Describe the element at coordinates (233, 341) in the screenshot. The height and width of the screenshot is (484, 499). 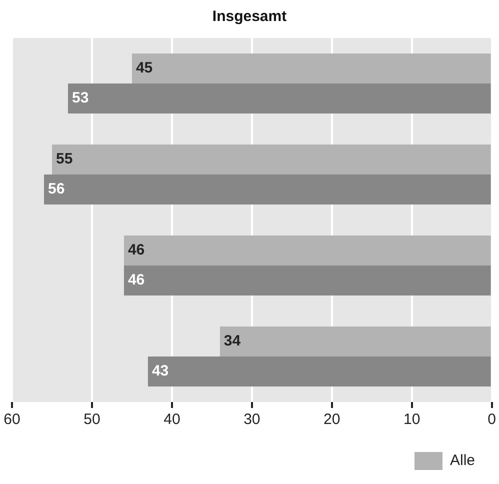
I see `data-label: 34` at that location.